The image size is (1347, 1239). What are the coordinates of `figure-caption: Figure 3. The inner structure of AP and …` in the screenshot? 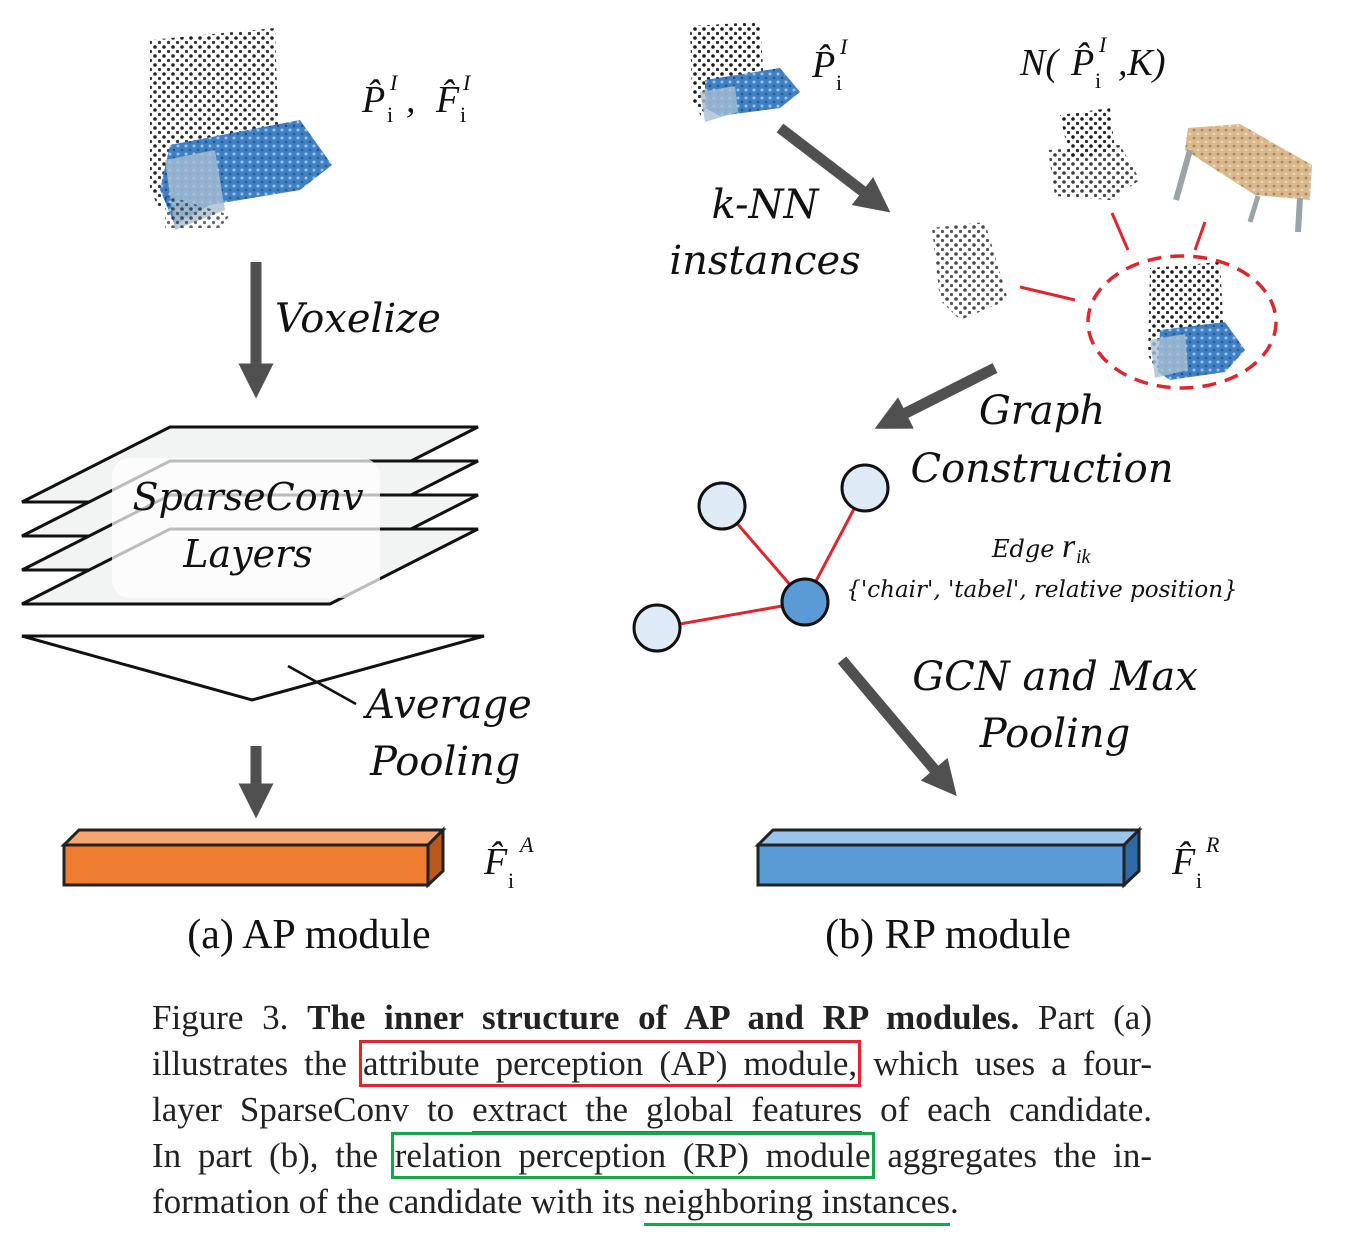 It's located at (652, 1110).